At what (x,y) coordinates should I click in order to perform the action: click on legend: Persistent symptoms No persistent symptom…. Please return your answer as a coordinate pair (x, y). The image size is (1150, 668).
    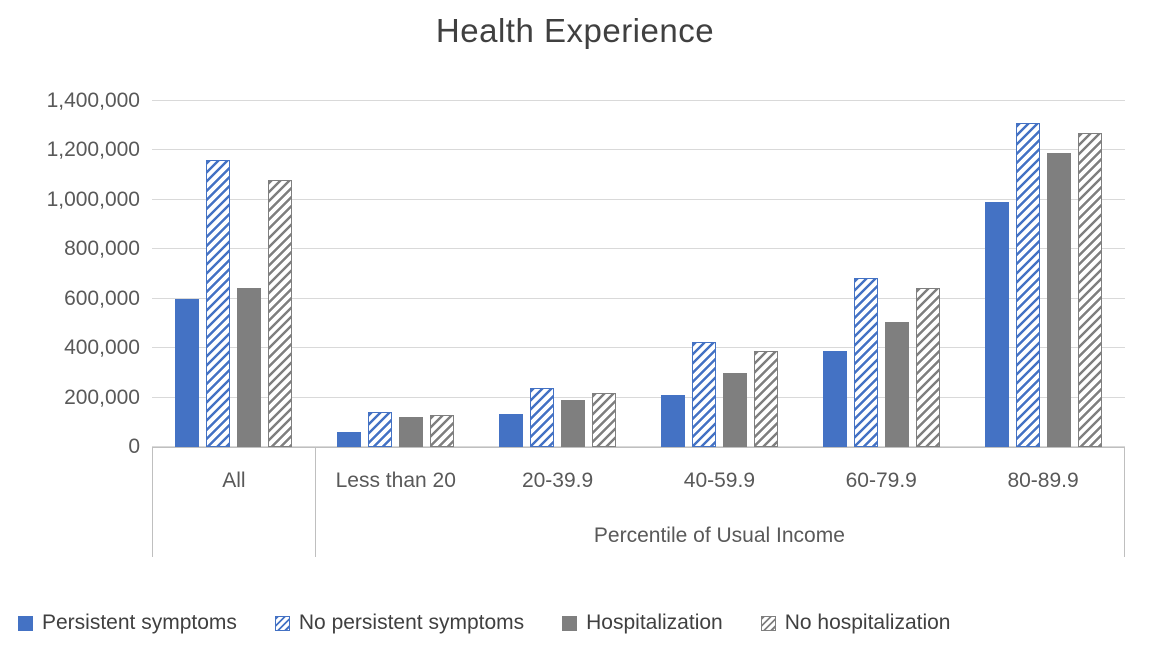
    Looking at the image, I should click on (484, 623).